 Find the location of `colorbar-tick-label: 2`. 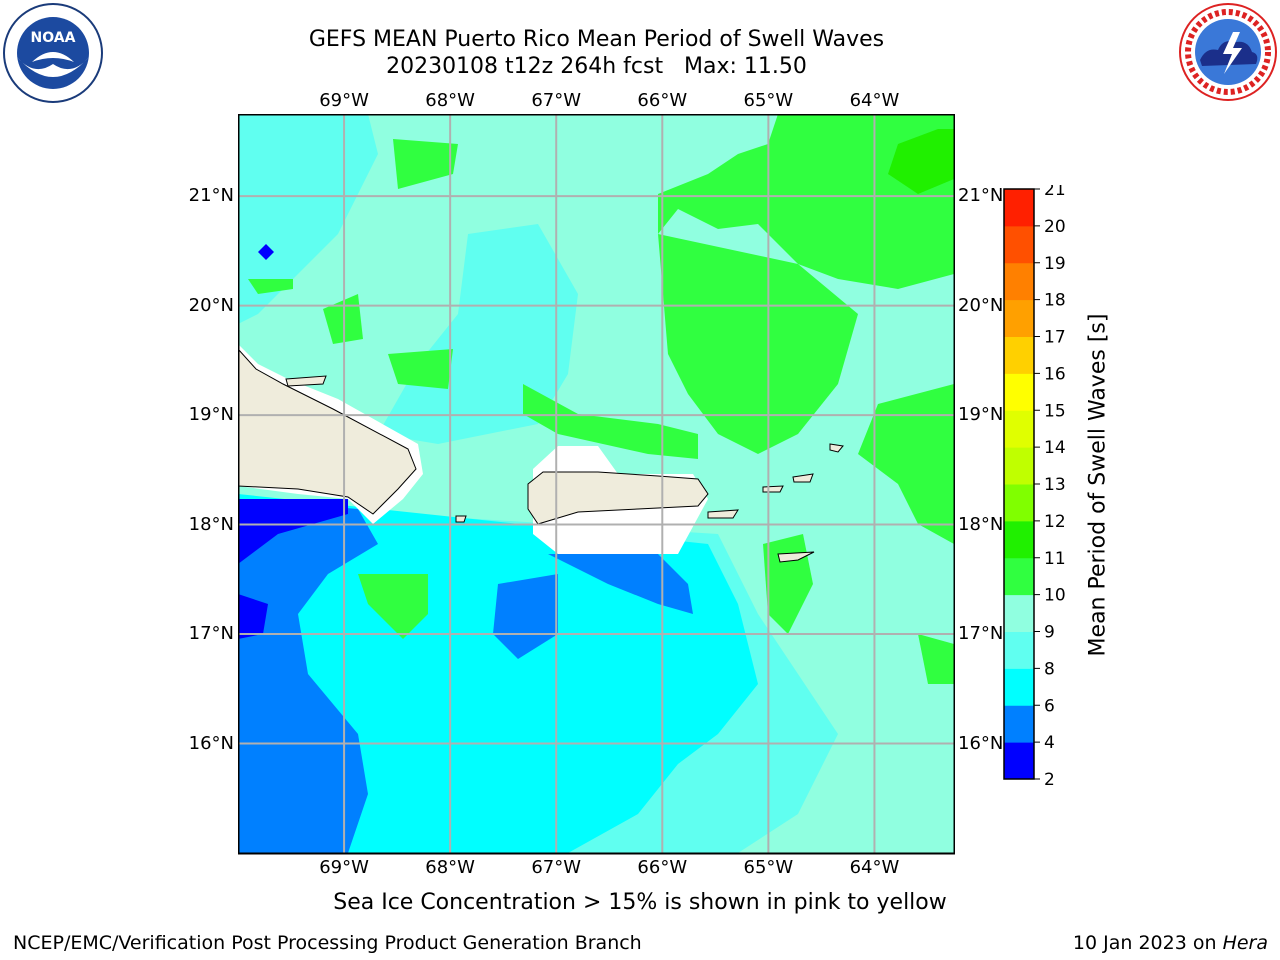

colorbar-tick-label: 2 is located at coordinates (1049, 777).